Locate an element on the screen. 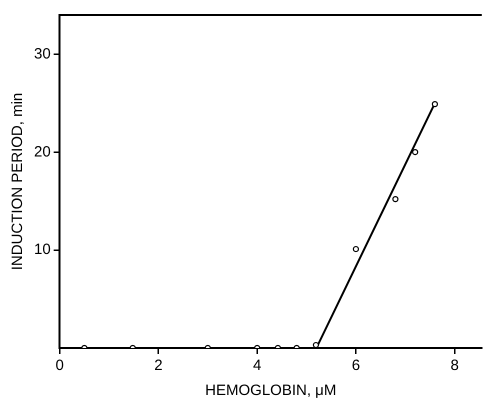 The height and width of the screenshot is (409, 487). x-axis-title: HEMOGLOBIN, μM is located at coordinates (270, 391).